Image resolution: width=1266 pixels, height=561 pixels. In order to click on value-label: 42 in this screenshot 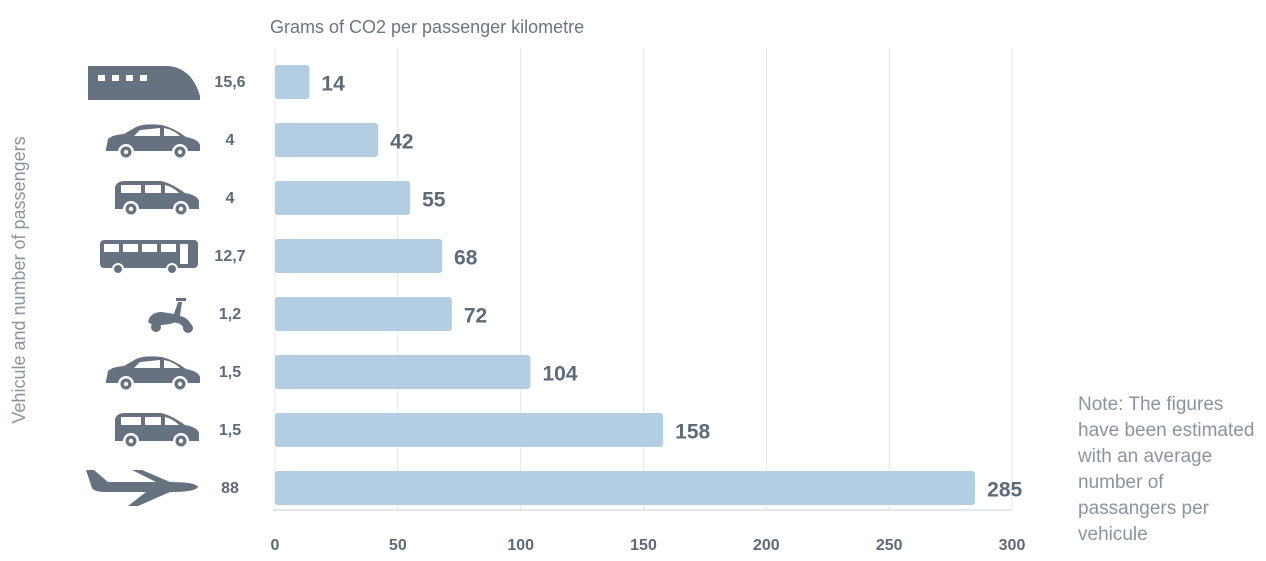, I will do `click(401, 142)`.